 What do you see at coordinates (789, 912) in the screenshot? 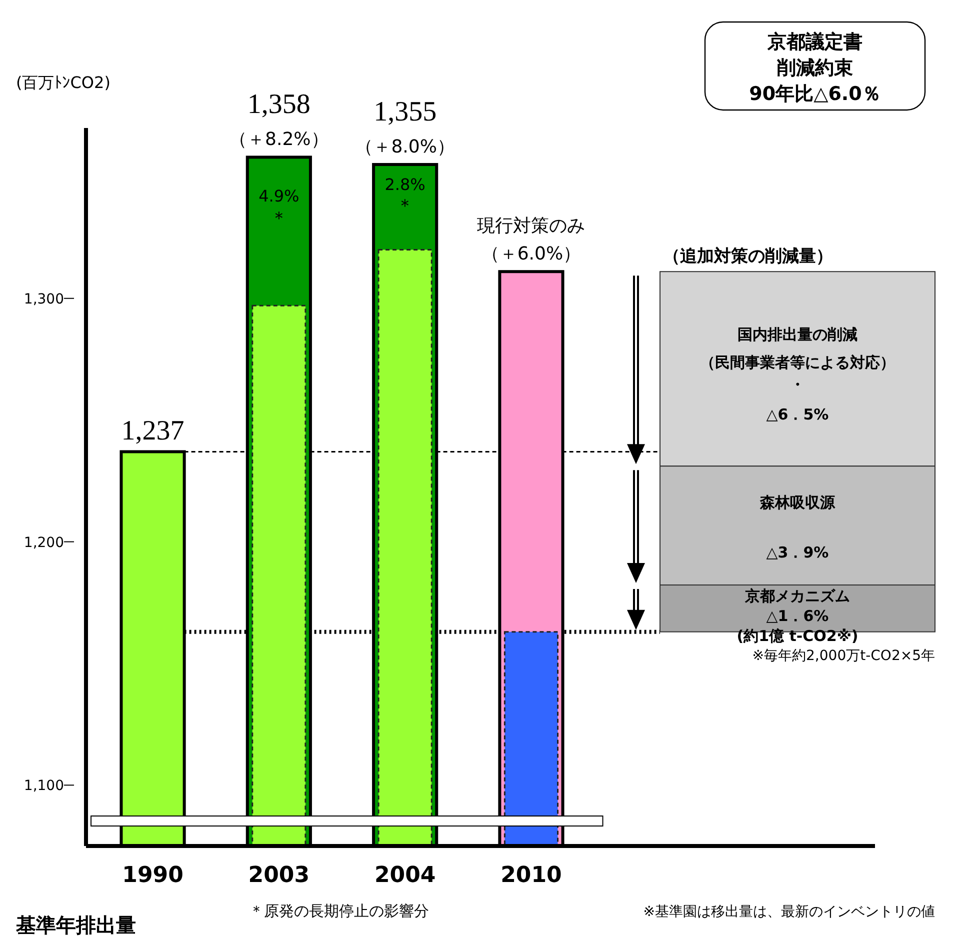
I see `text: ※基準園は移出量は、最新のインベントリの値` at bounding box center [789, 912].